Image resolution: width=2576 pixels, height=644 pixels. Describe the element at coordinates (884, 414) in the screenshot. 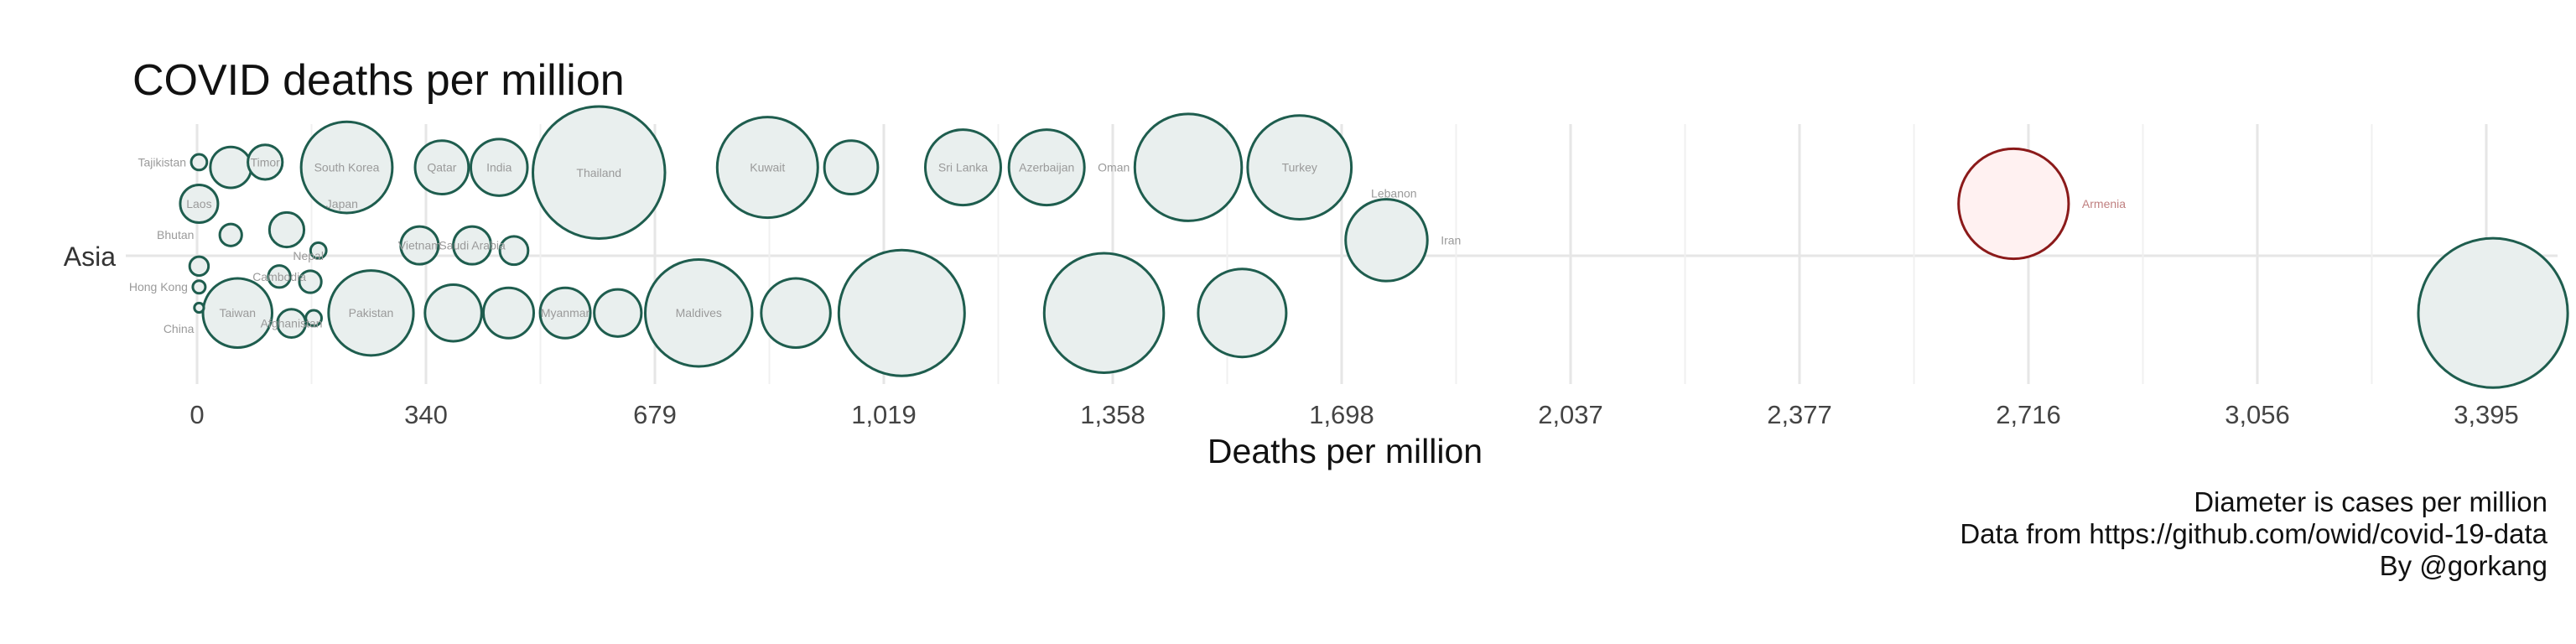

I see `x-tick-label: 1,019` at that location.